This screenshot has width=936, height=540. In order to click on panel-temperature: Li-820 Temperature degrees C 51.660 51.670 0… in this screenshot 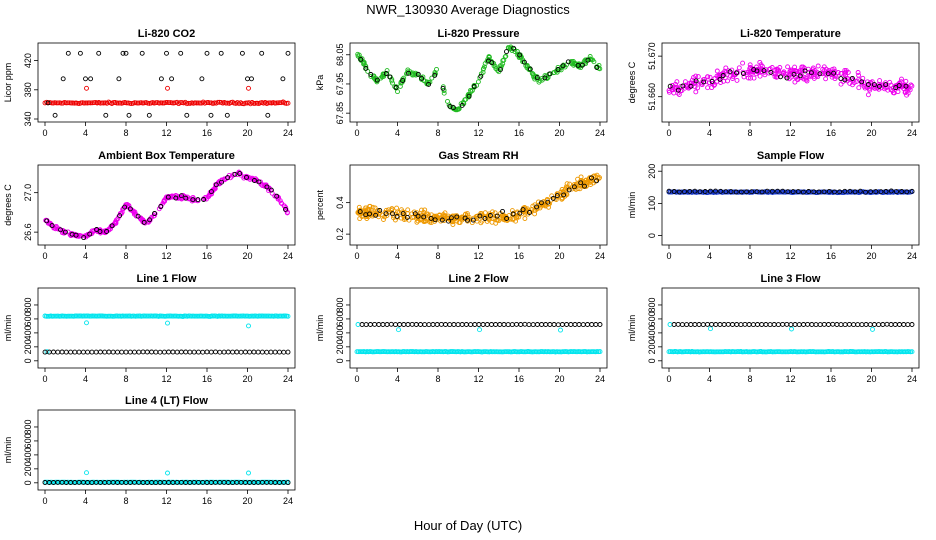, I will do `click(773, 83)`.